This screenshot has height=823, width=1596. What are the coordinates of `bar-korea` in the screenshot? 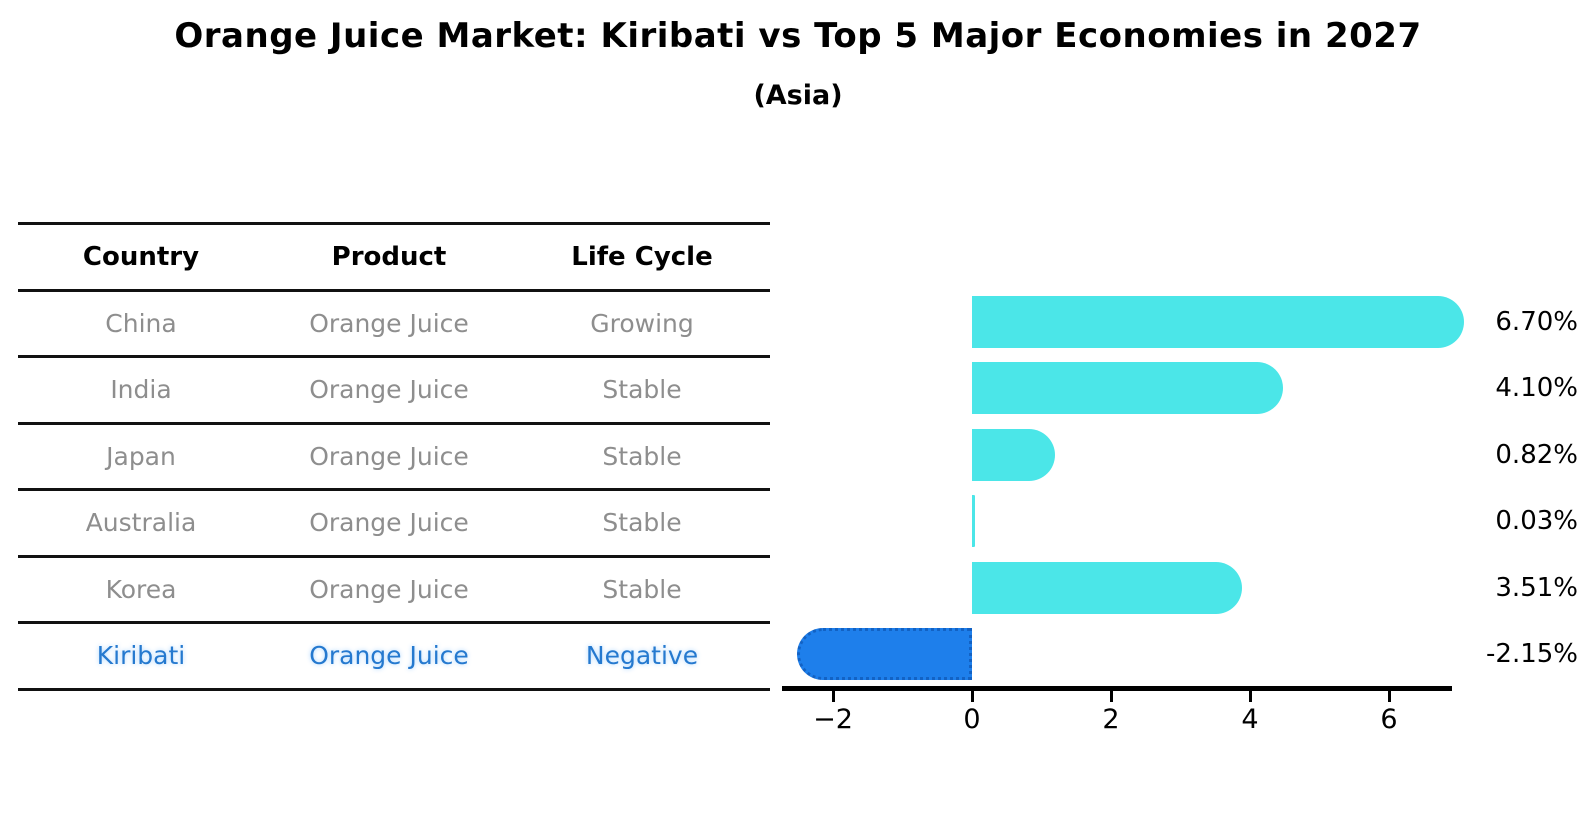 It's located at (1107, 587).